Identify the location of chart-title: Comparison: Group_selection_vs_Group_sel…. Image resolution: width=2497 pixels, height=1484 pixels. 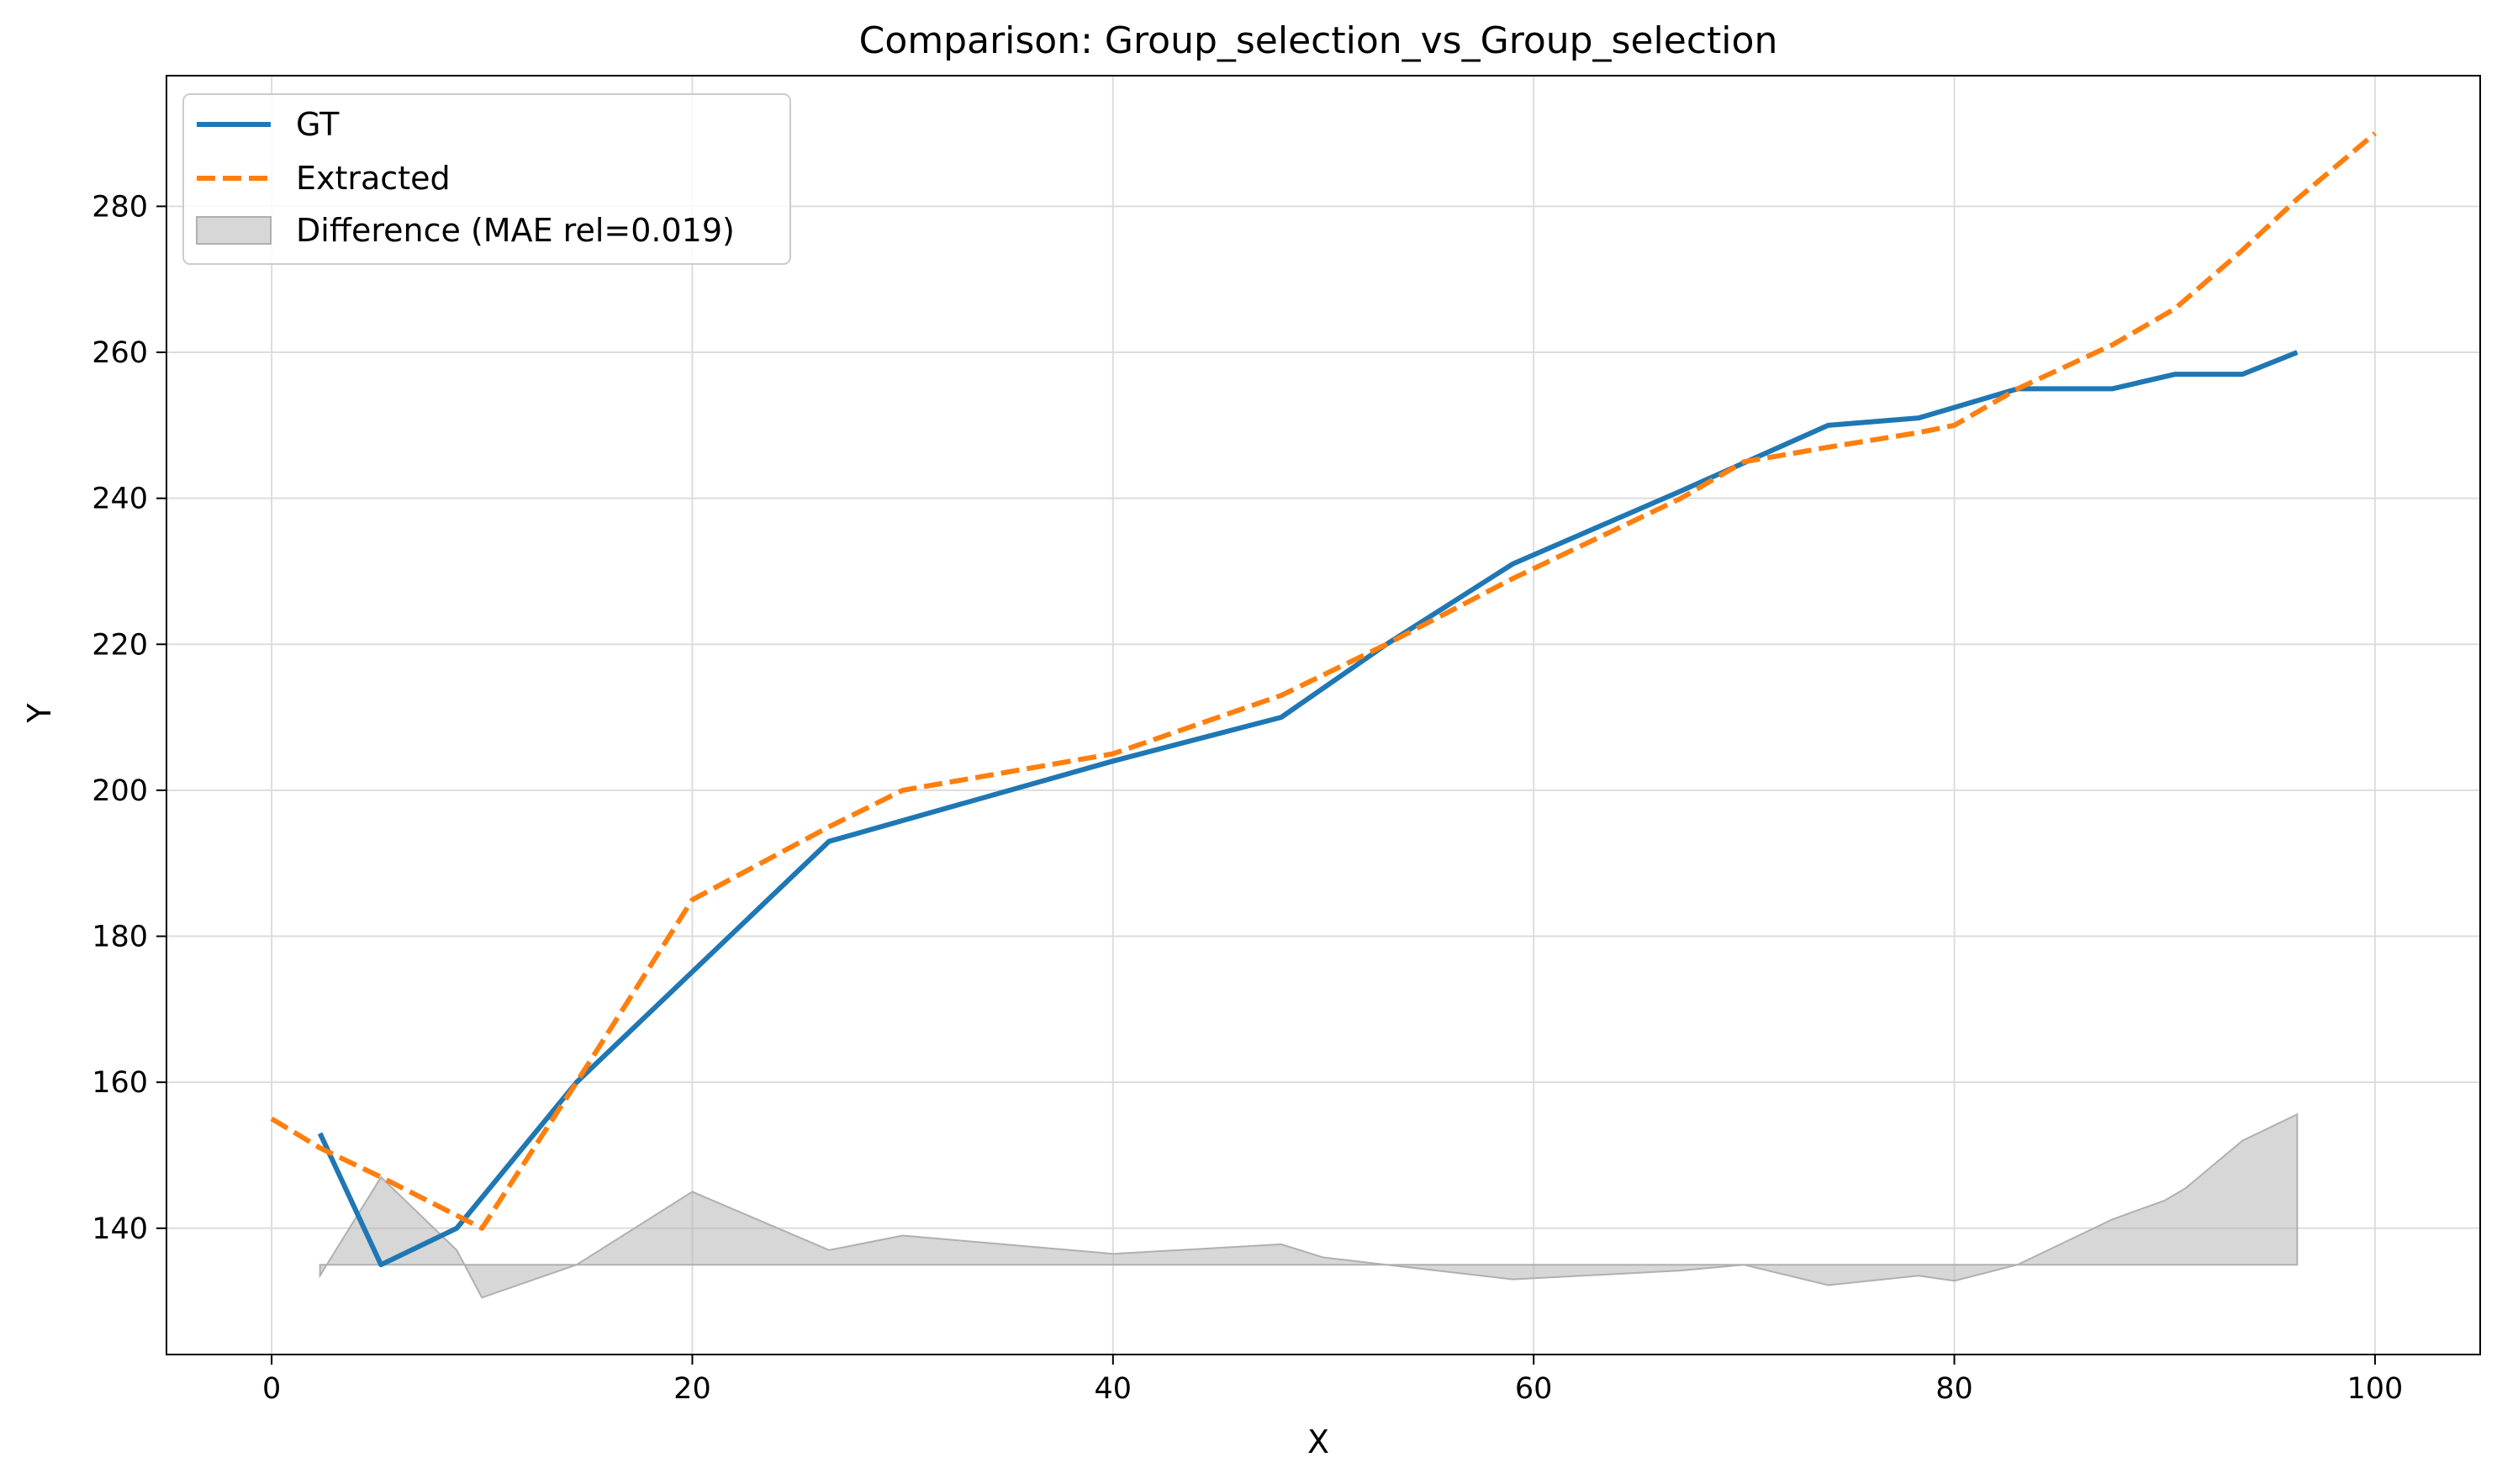
(1318, 40).